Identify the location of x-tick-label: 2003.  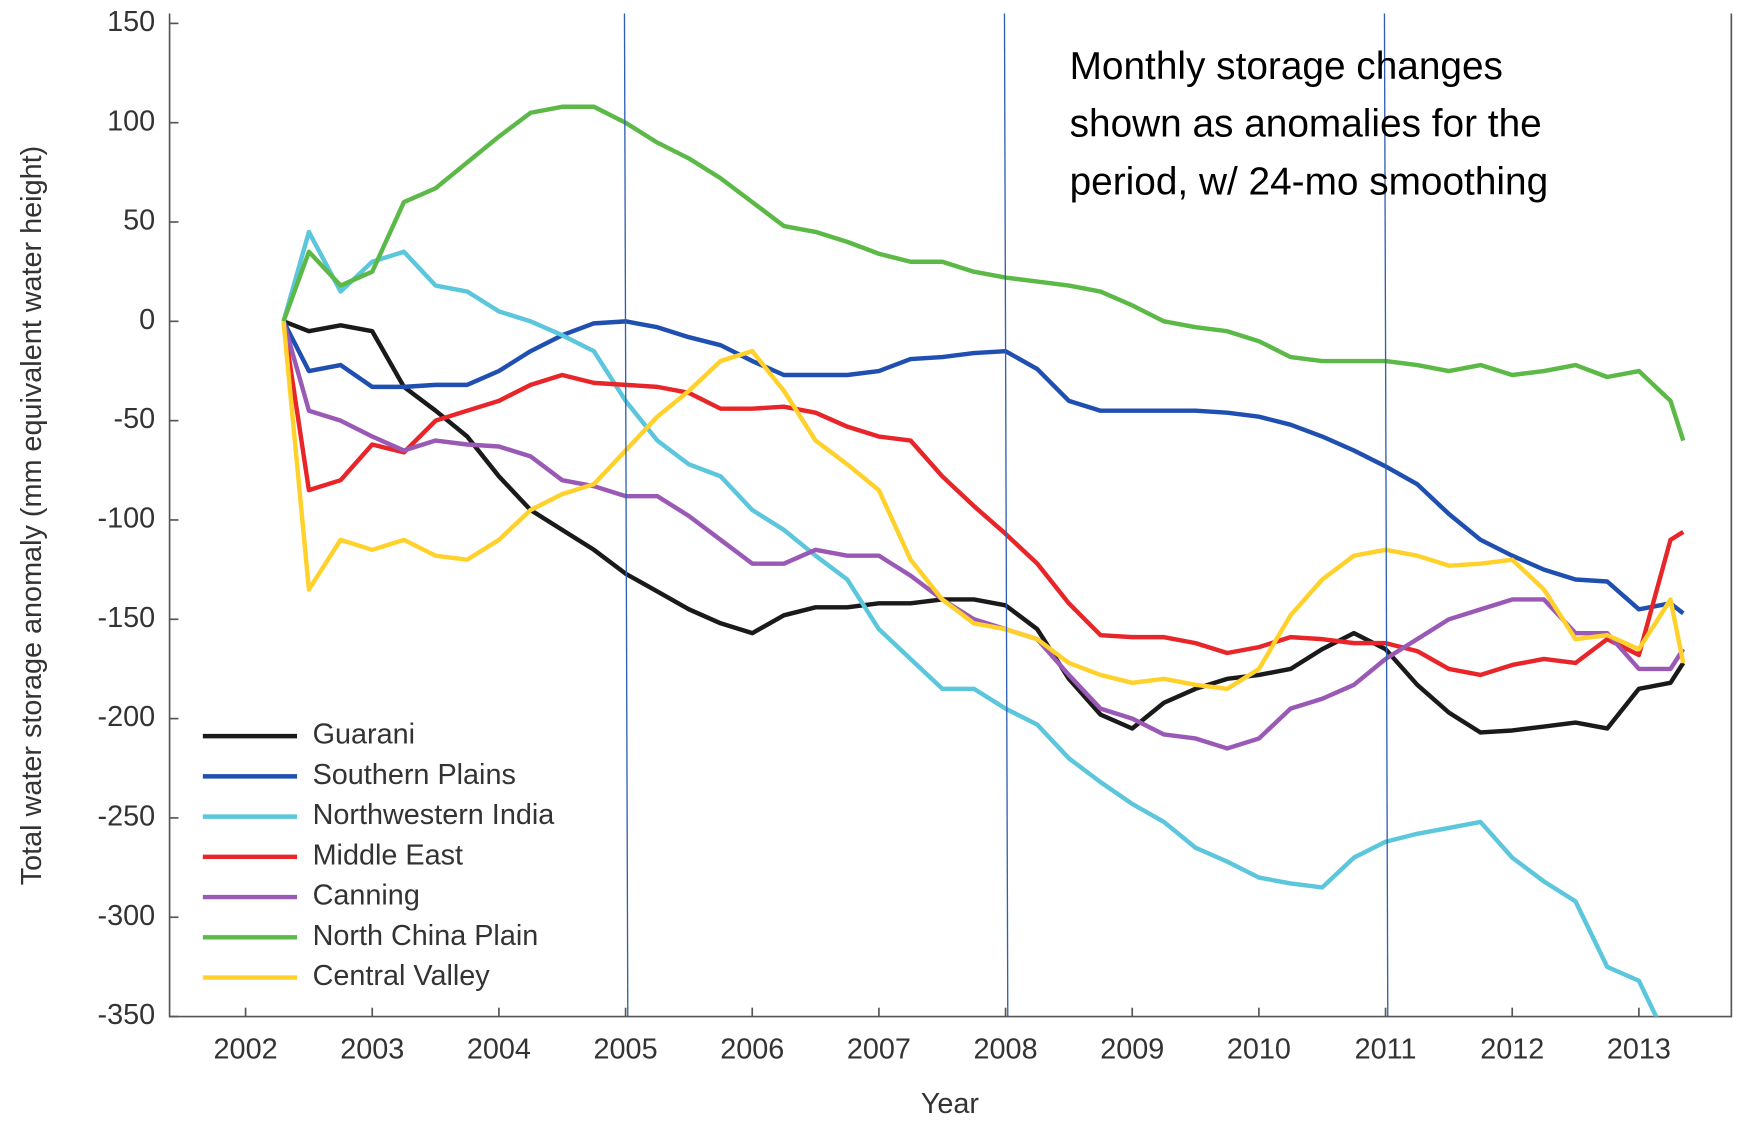
(372, 1050).